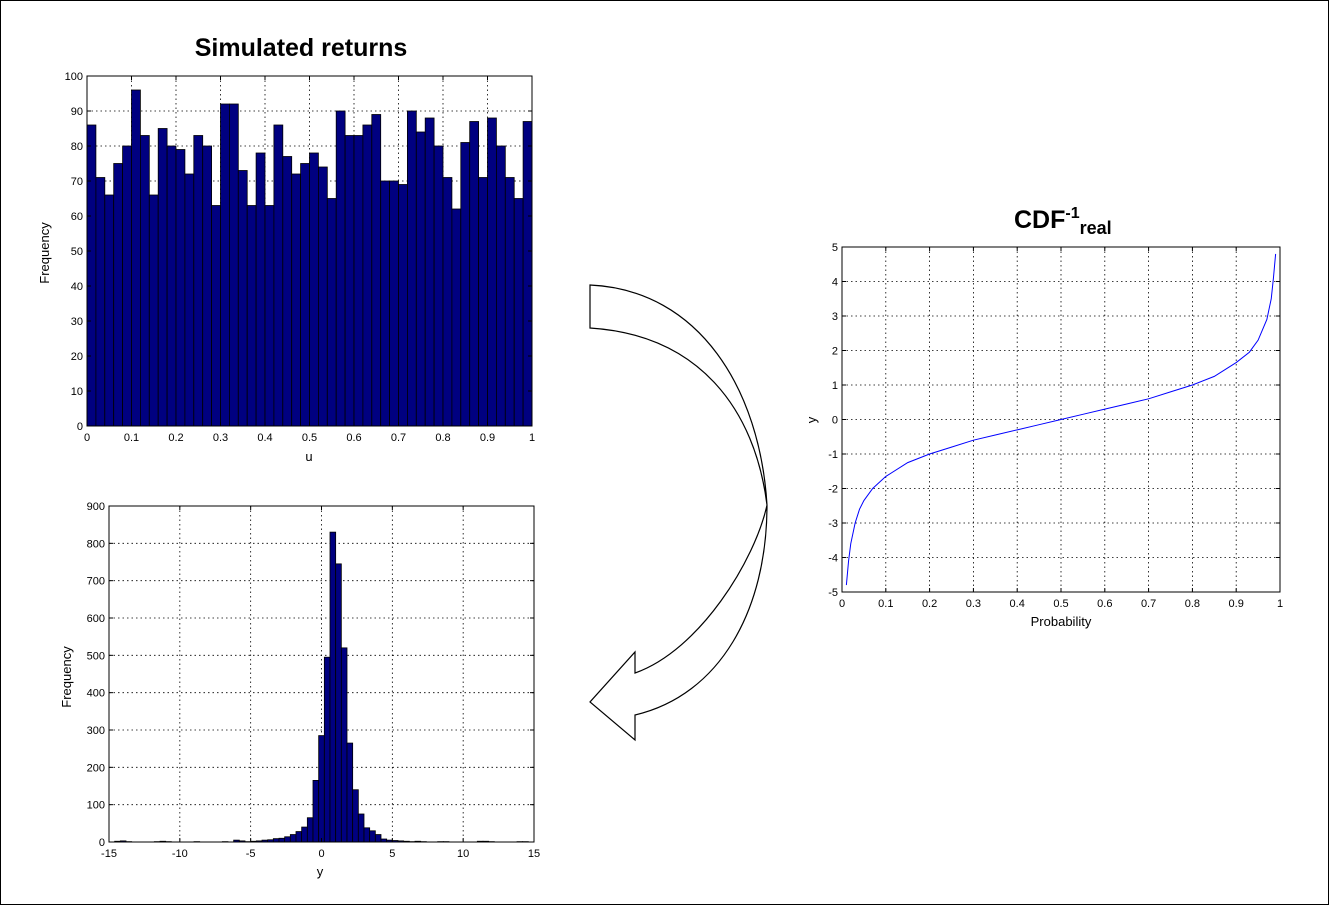 The image size is (1335, 907). What do you see at coordinates (77, 147) in the screenshot?
I see `y-tick-label: 80` at bounding box center [77, 147].